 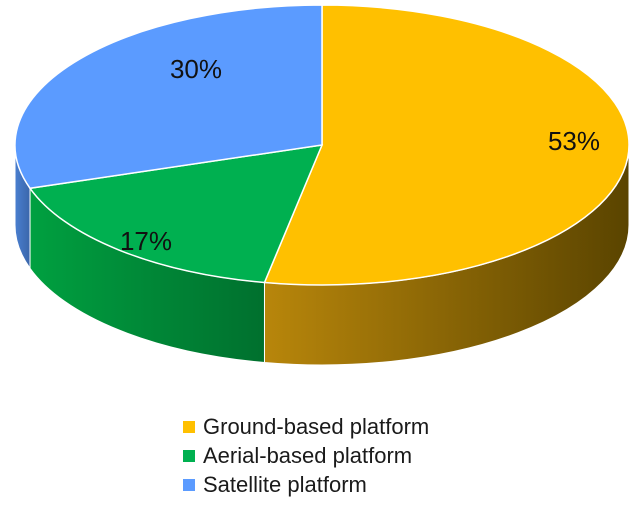 I want to click on slice-label-satellite: 30%, so click(x=196, y=69).